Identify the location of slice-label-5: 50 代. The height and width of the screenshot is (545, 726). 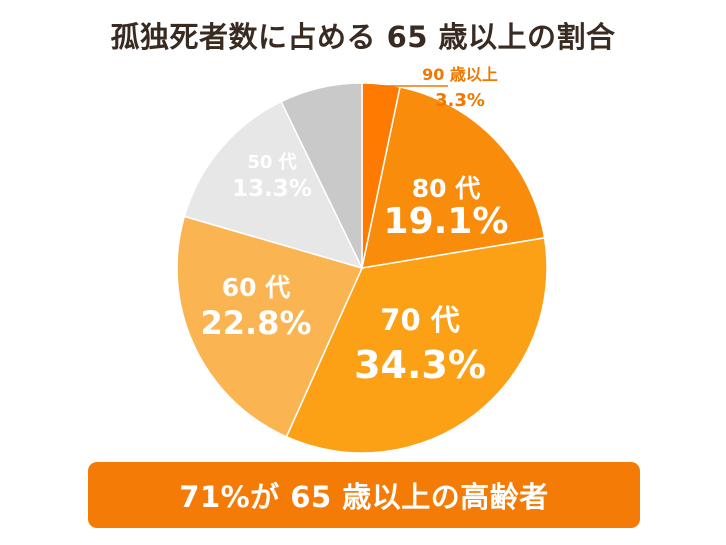
(271, 162).